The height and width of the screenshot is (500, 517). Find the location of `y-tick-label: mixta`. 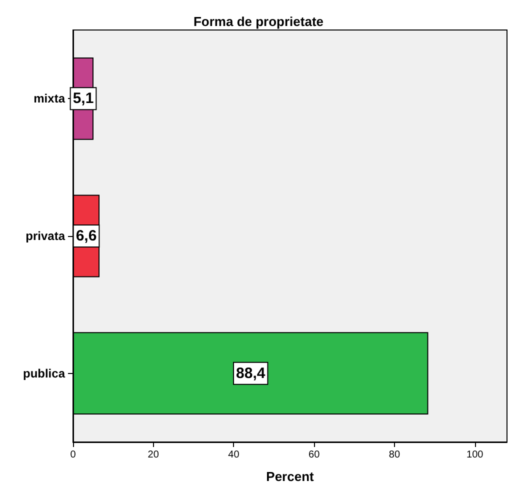

y-tick-label: mixta is located at coordinates (50, 99).